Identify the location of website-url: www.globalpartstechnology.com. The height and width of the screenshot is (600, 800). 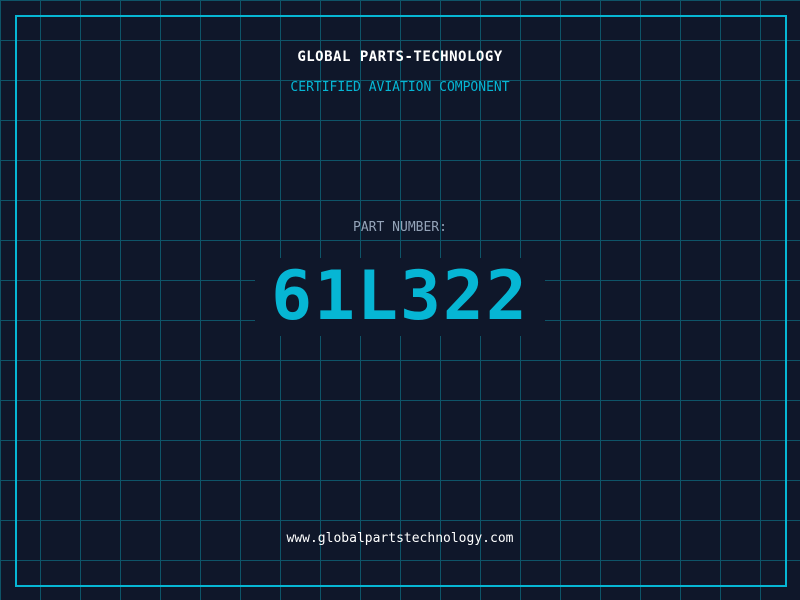
(400, 538).